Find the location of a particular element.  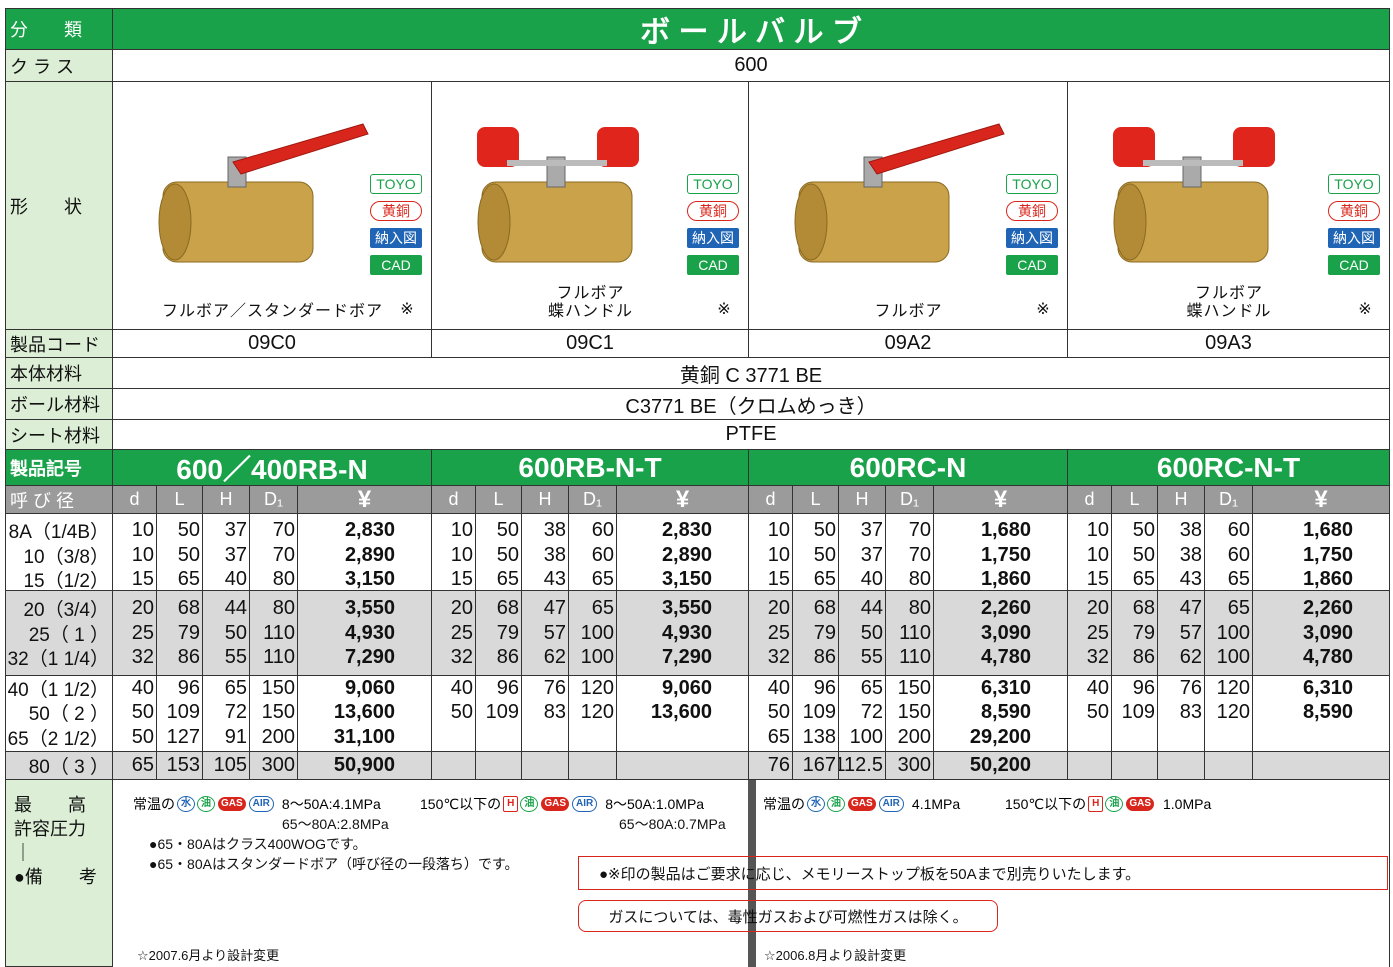

medium-icon: 油 is located at coordinates (1114, 804).